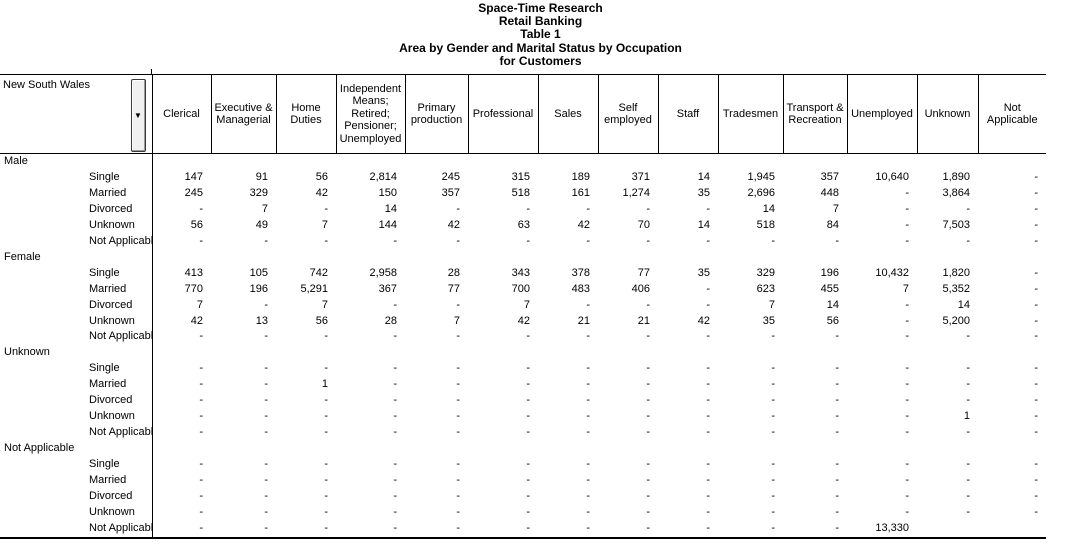 The height and width of the screenshot is (556, 1081). Describe the element at coordinates (523, 225) in the screenshot. I see `table-row: Unknown 56 49 7 144 42 63 42 70 14 518 84 - 7,503 -` at that location.